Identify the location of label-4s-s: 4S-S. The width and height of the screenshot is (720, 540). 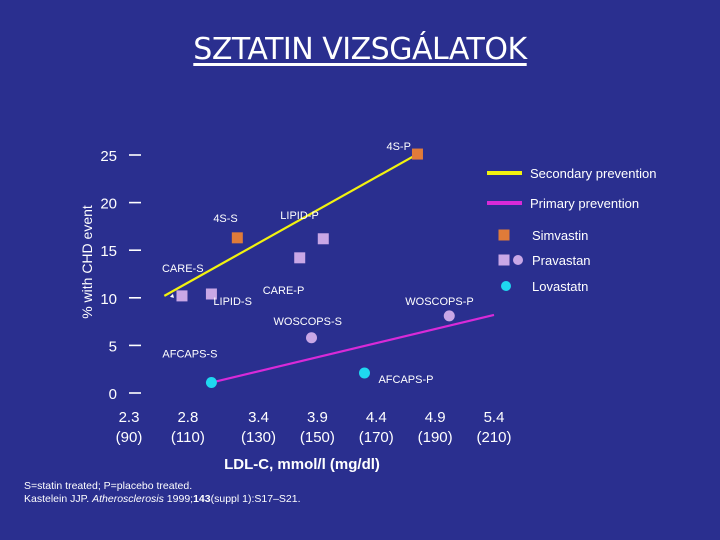
(225, 219).